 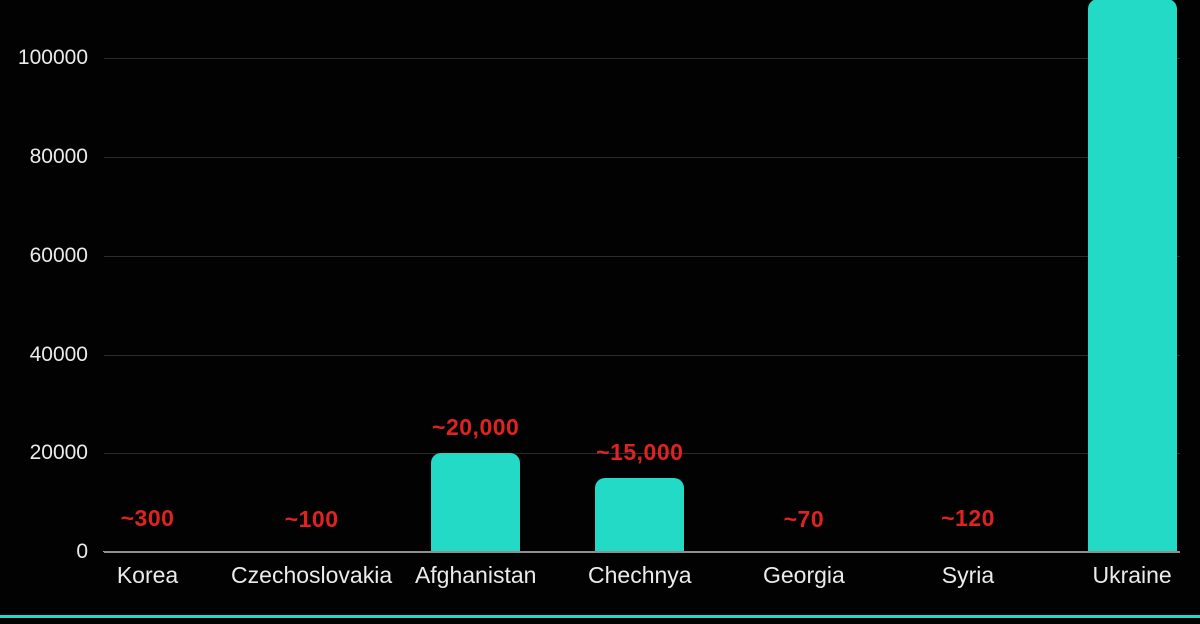 What do you see at coordinates (312, 575) in the screenshot?
I see `x-axis-category-label: Czechoslovakia` at bounding box center [312, 575].